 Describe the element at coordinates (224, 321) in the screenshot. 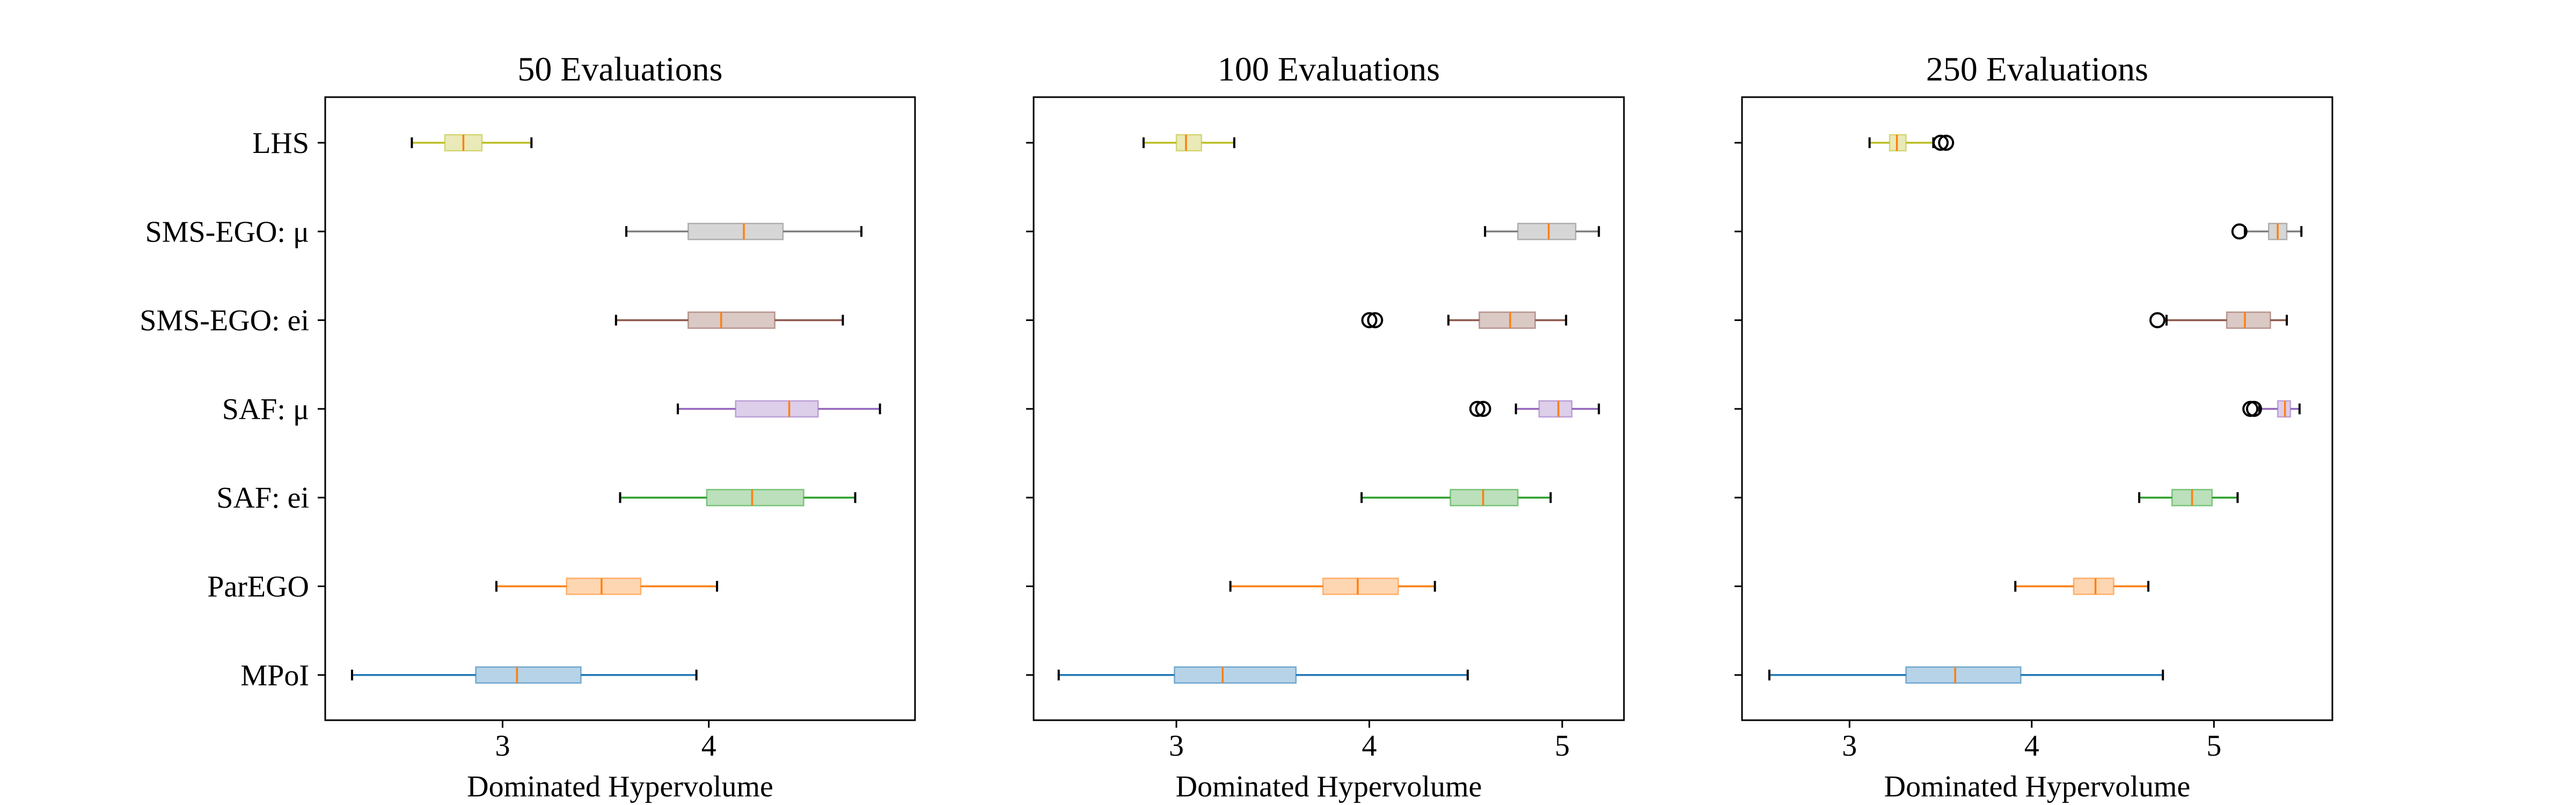

I see `y-tick-label: SMS-EGO: ei` at that location.